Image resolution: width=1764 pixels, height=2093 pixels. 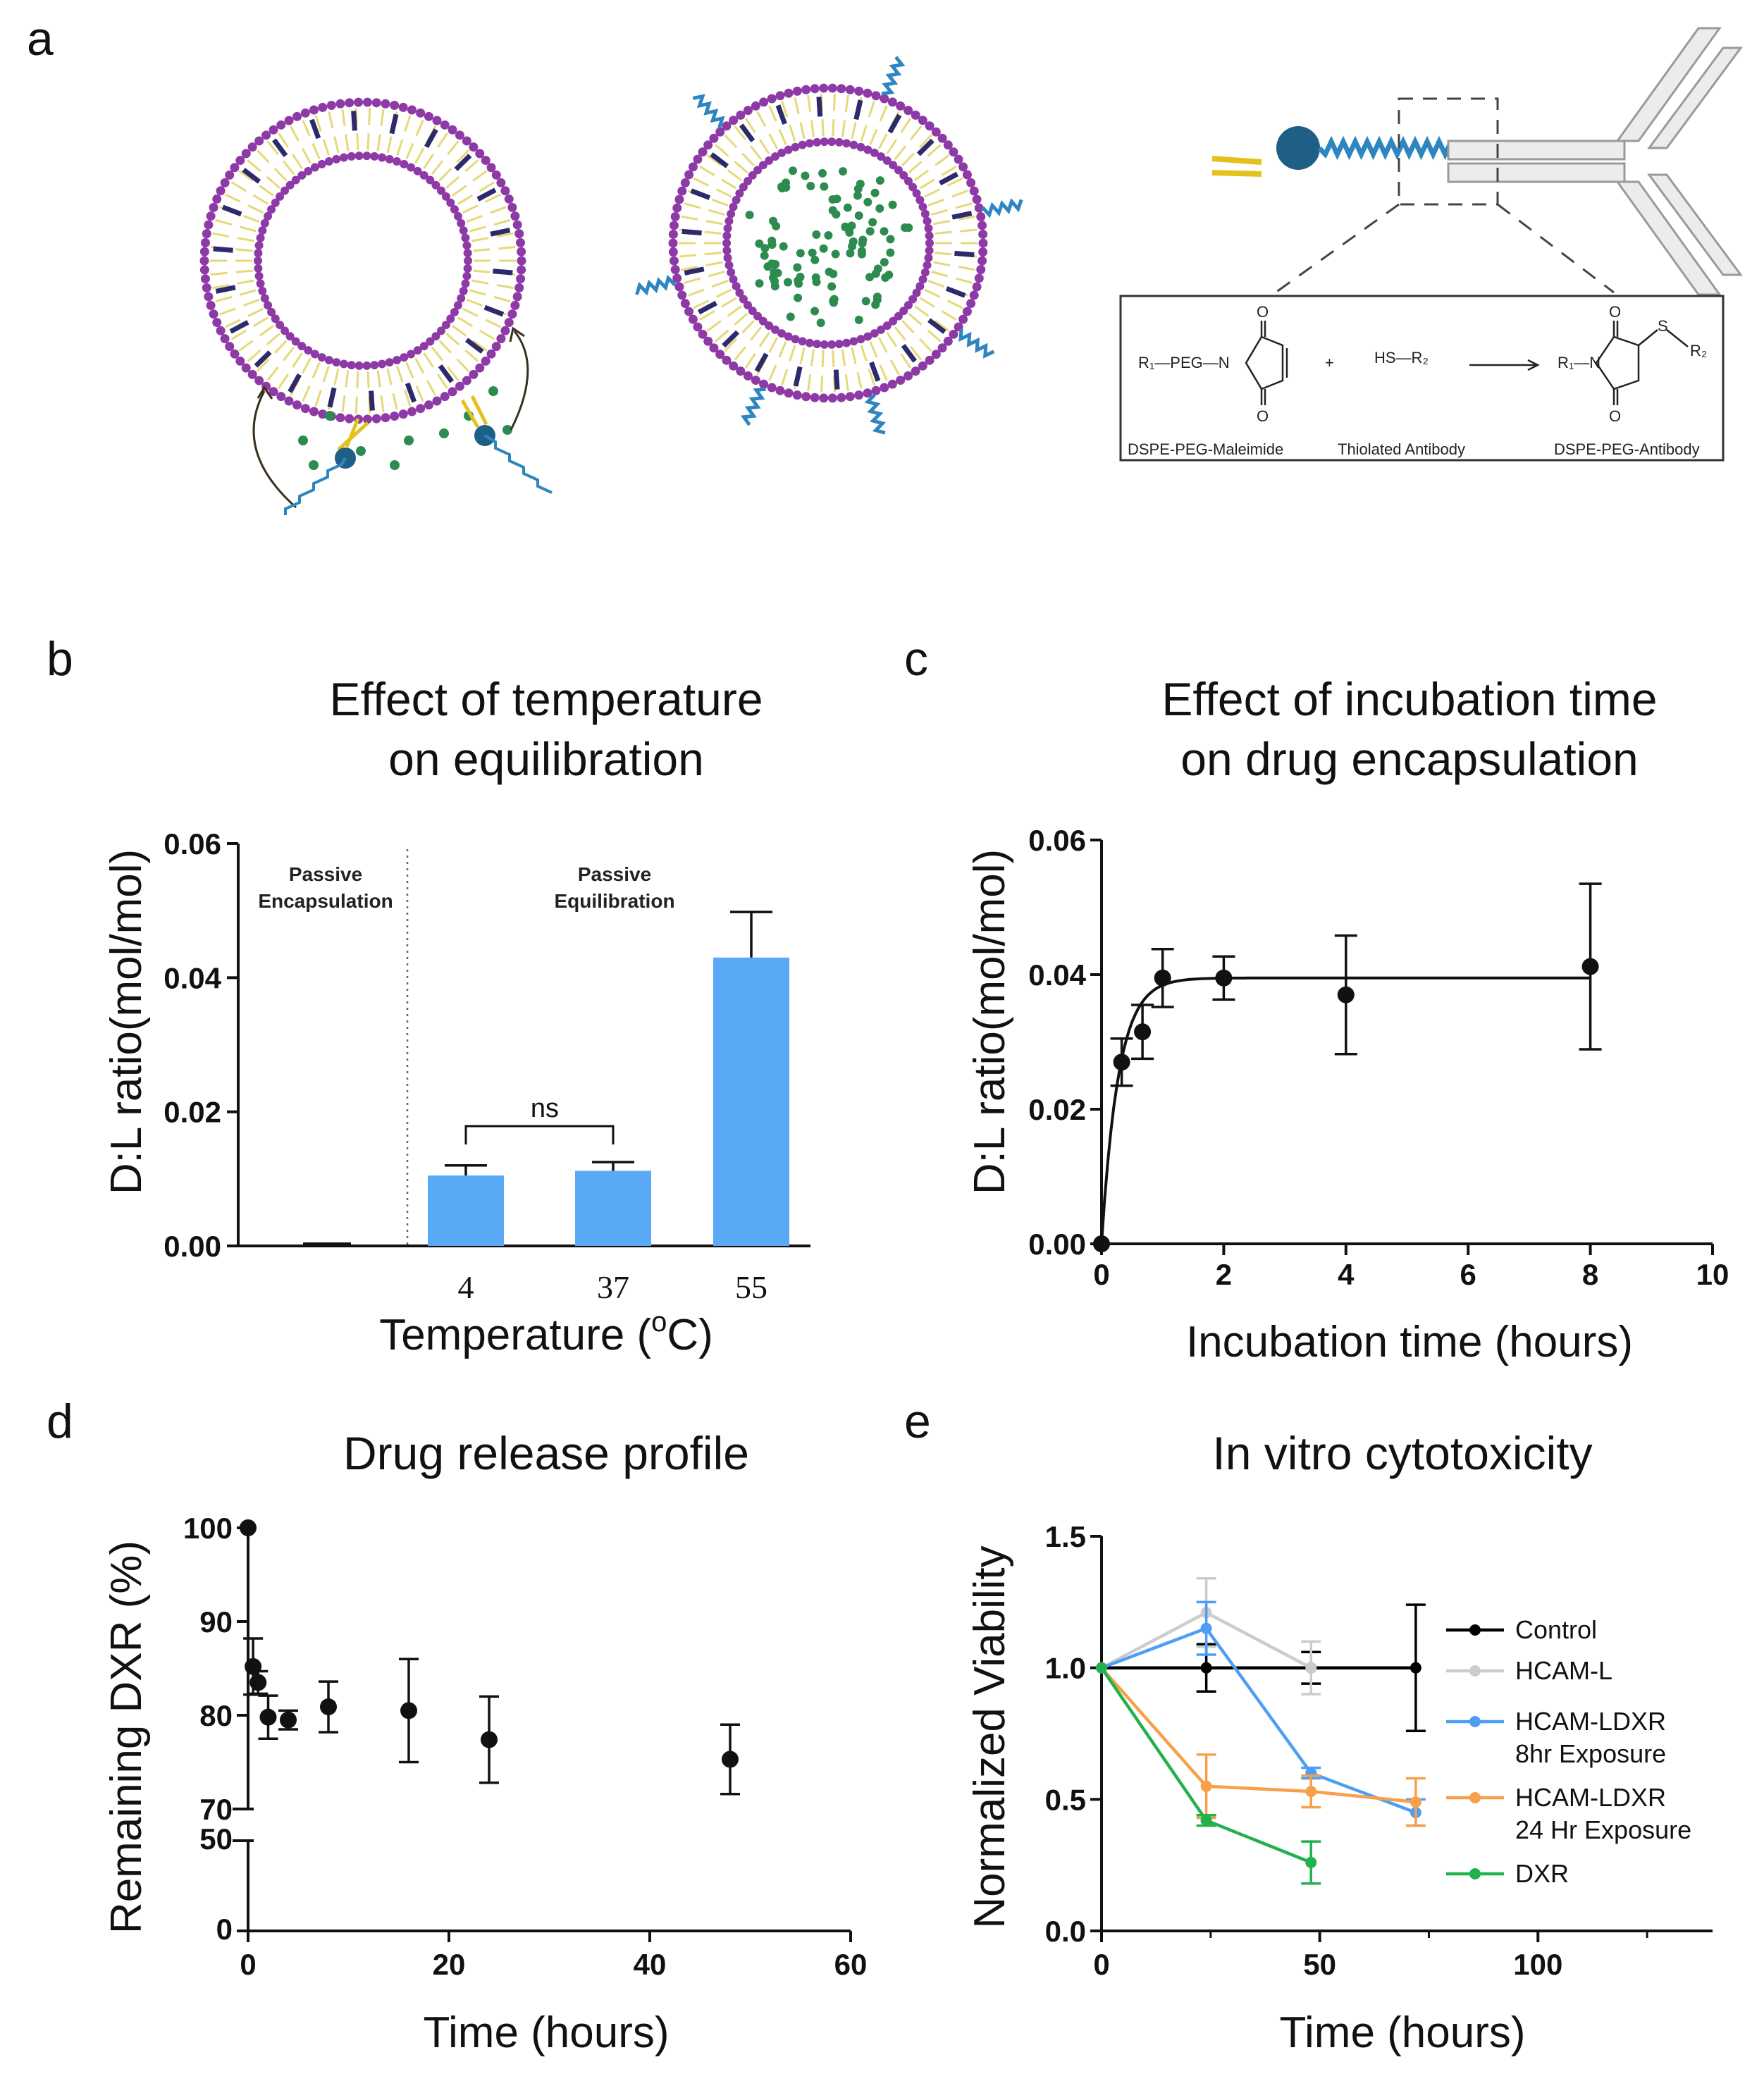 I want to click on oxygen-label-product-bottom: O, so click(x=1615, y=416).